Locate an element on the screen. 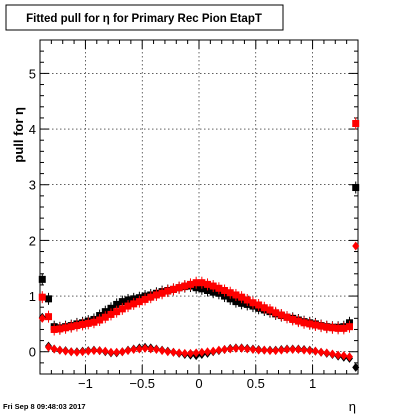  x-tick-label: 0 is located at coordinates (198, 383).